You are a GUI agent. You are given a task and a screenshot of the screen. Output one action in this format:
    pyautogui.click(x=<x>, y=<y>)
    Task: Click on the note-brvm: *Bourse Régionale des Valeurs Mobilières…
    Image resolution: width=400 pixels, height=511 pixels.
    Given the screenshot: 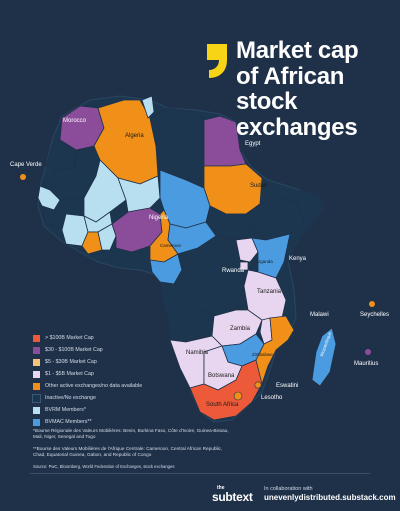 What is the action you would take?
    pyautogui.click(x=131, y=434)
    